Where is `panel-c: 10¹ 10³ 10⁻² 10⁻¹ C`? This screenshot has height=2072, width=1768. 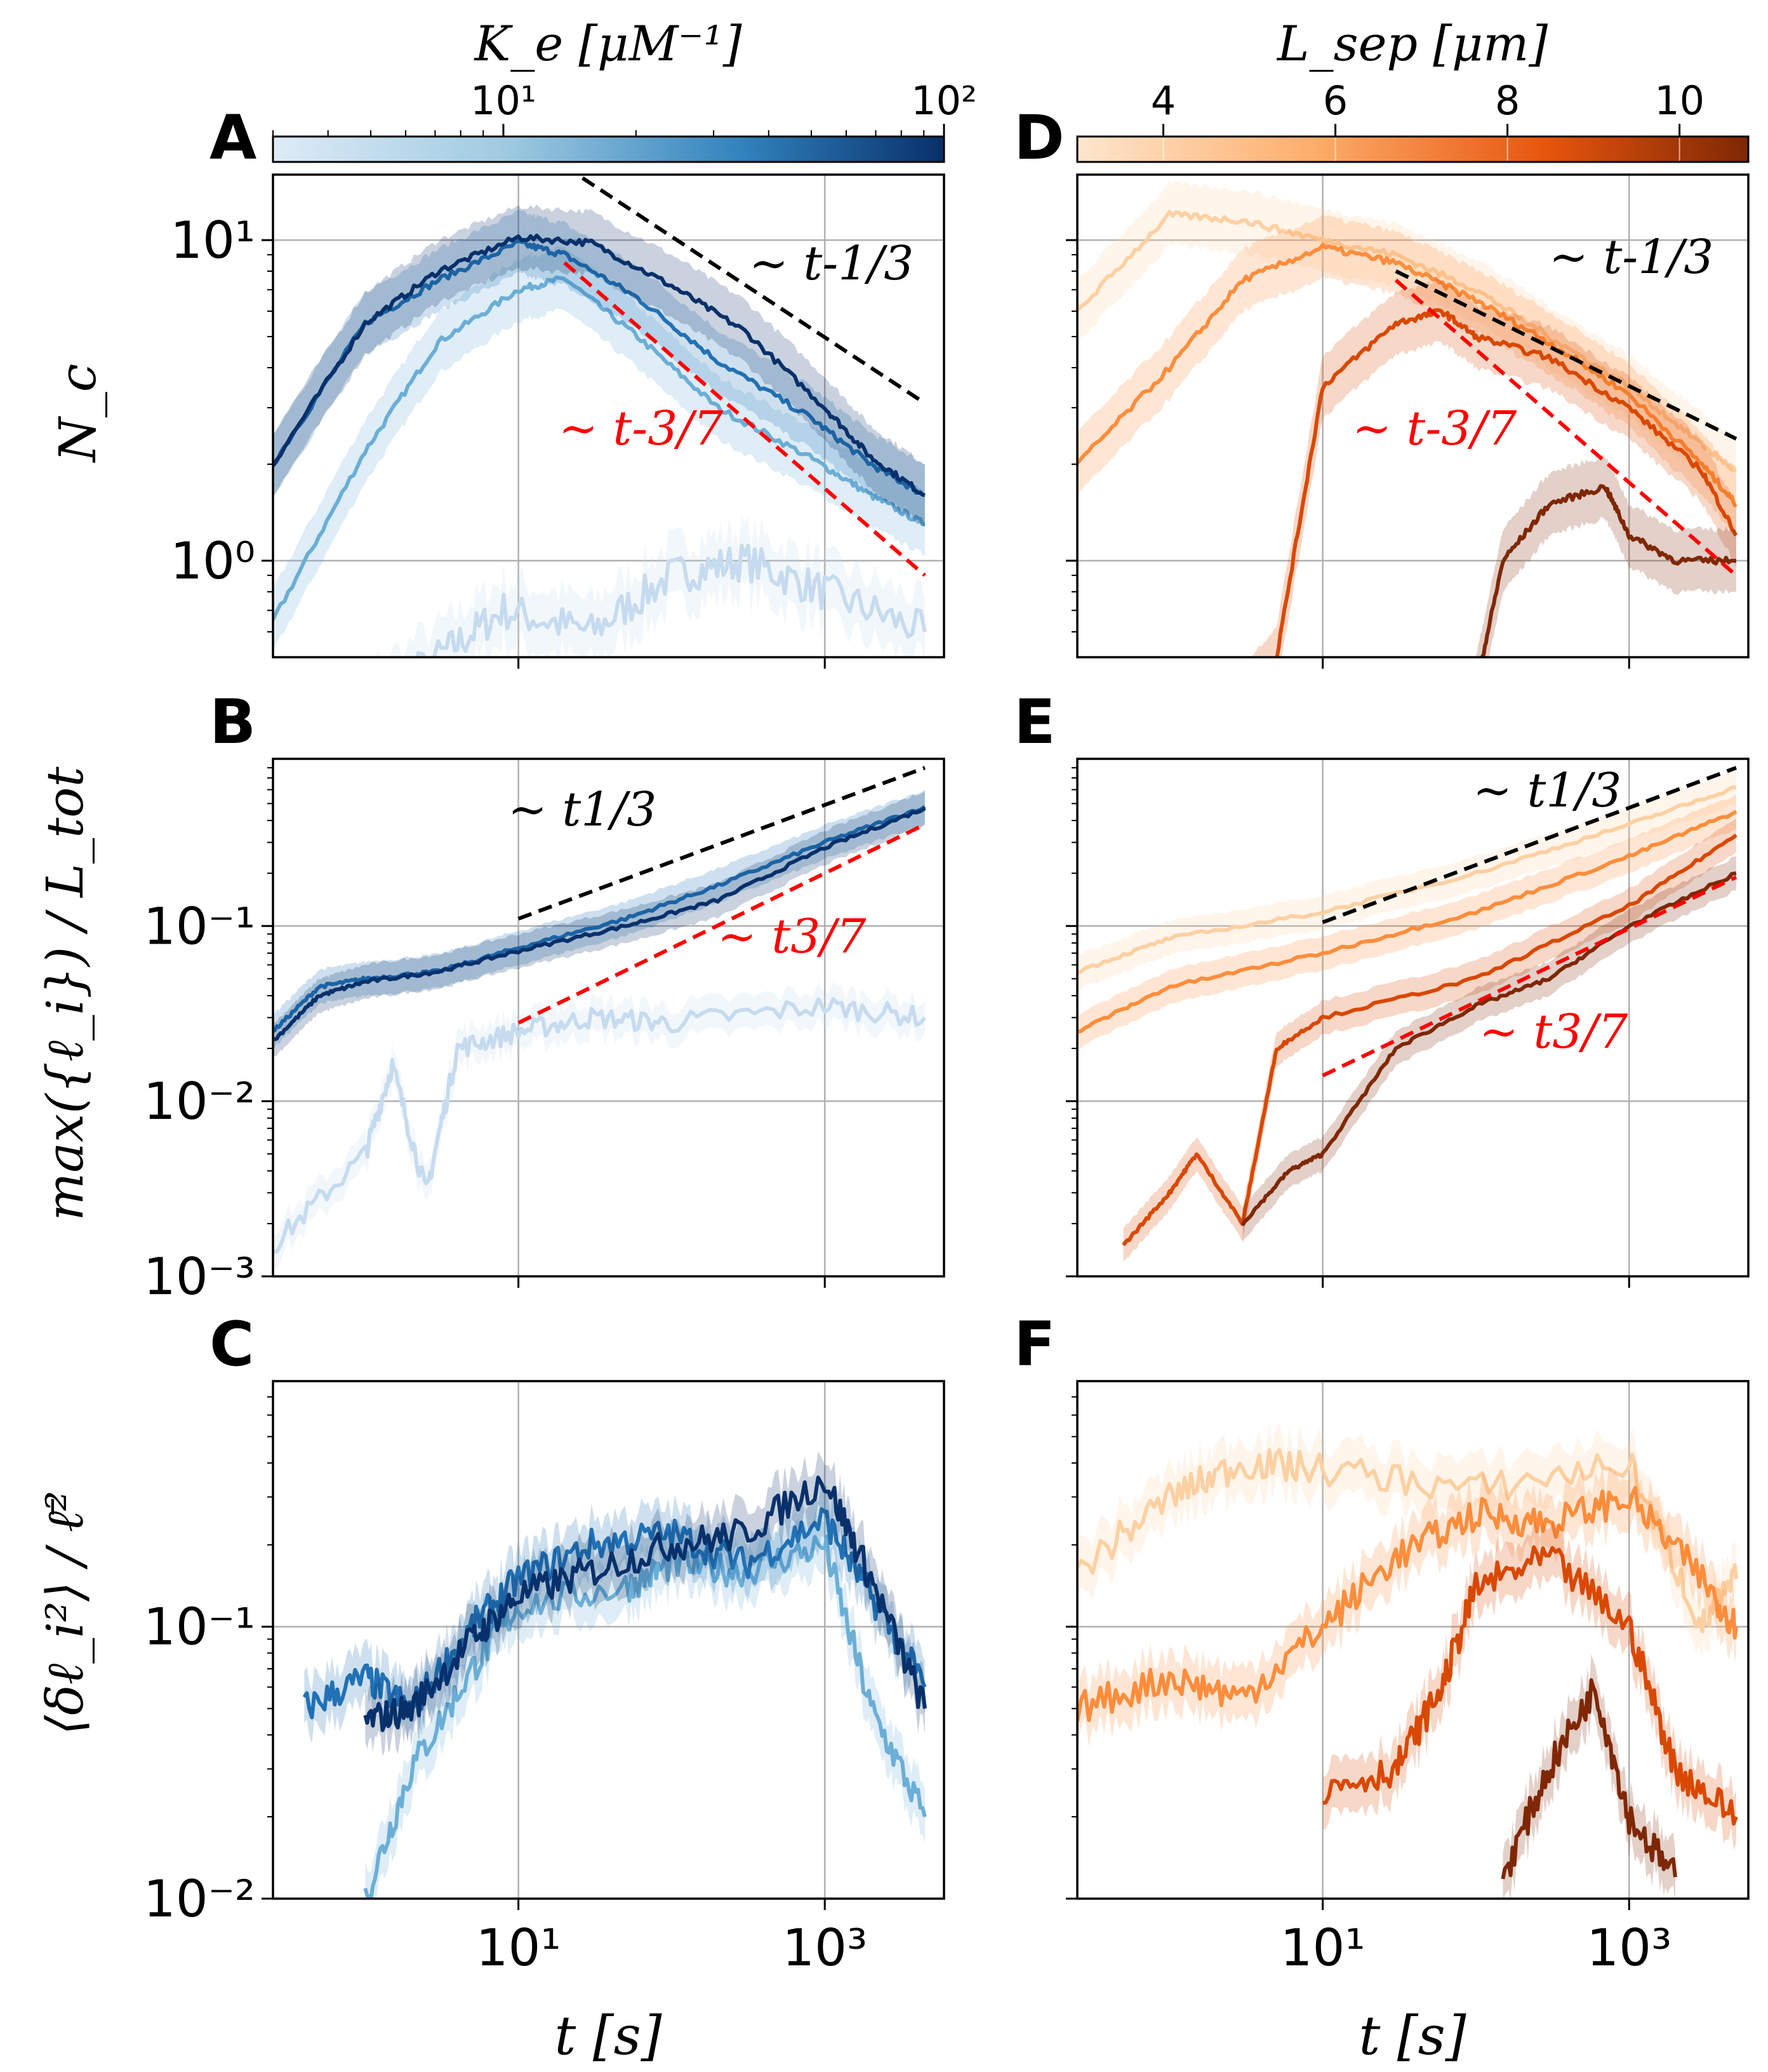 panel-c: 10¹ 10³ 10⁻² 10⁻¹ C is located at coordinates (544, 1643).